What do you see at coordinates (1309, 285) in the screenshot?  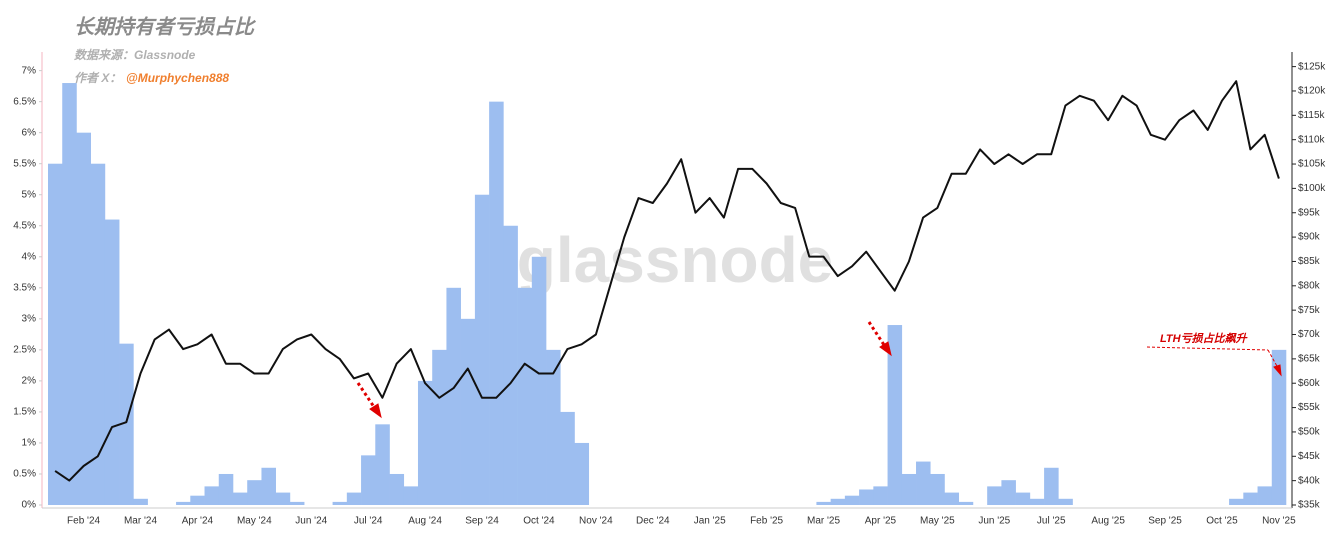 I see `y2-tick-label: $80k` at bounding box center [1309, 285].